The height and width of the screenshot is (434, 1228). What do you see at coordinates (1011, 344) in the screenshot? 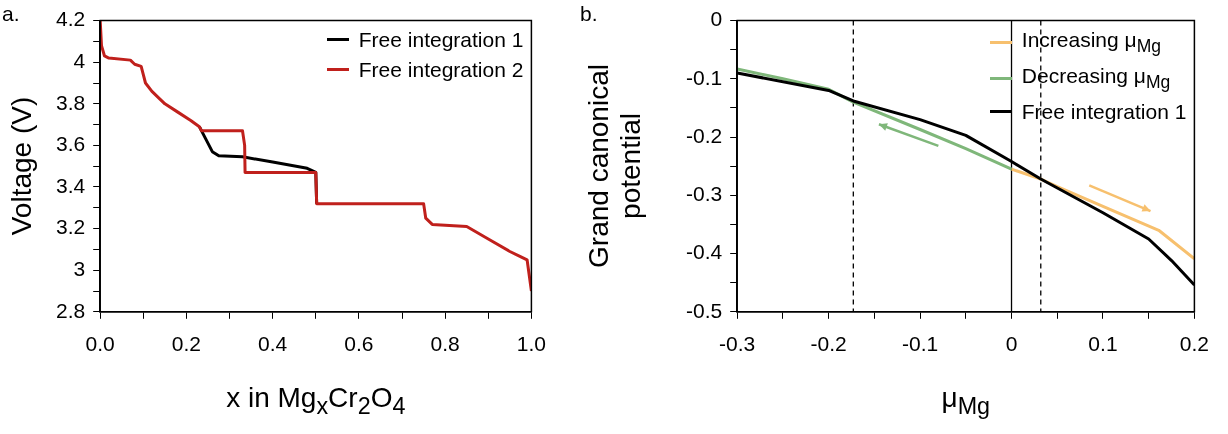
I see `x-tick-label: 0` at bounding box center [1011, 344].